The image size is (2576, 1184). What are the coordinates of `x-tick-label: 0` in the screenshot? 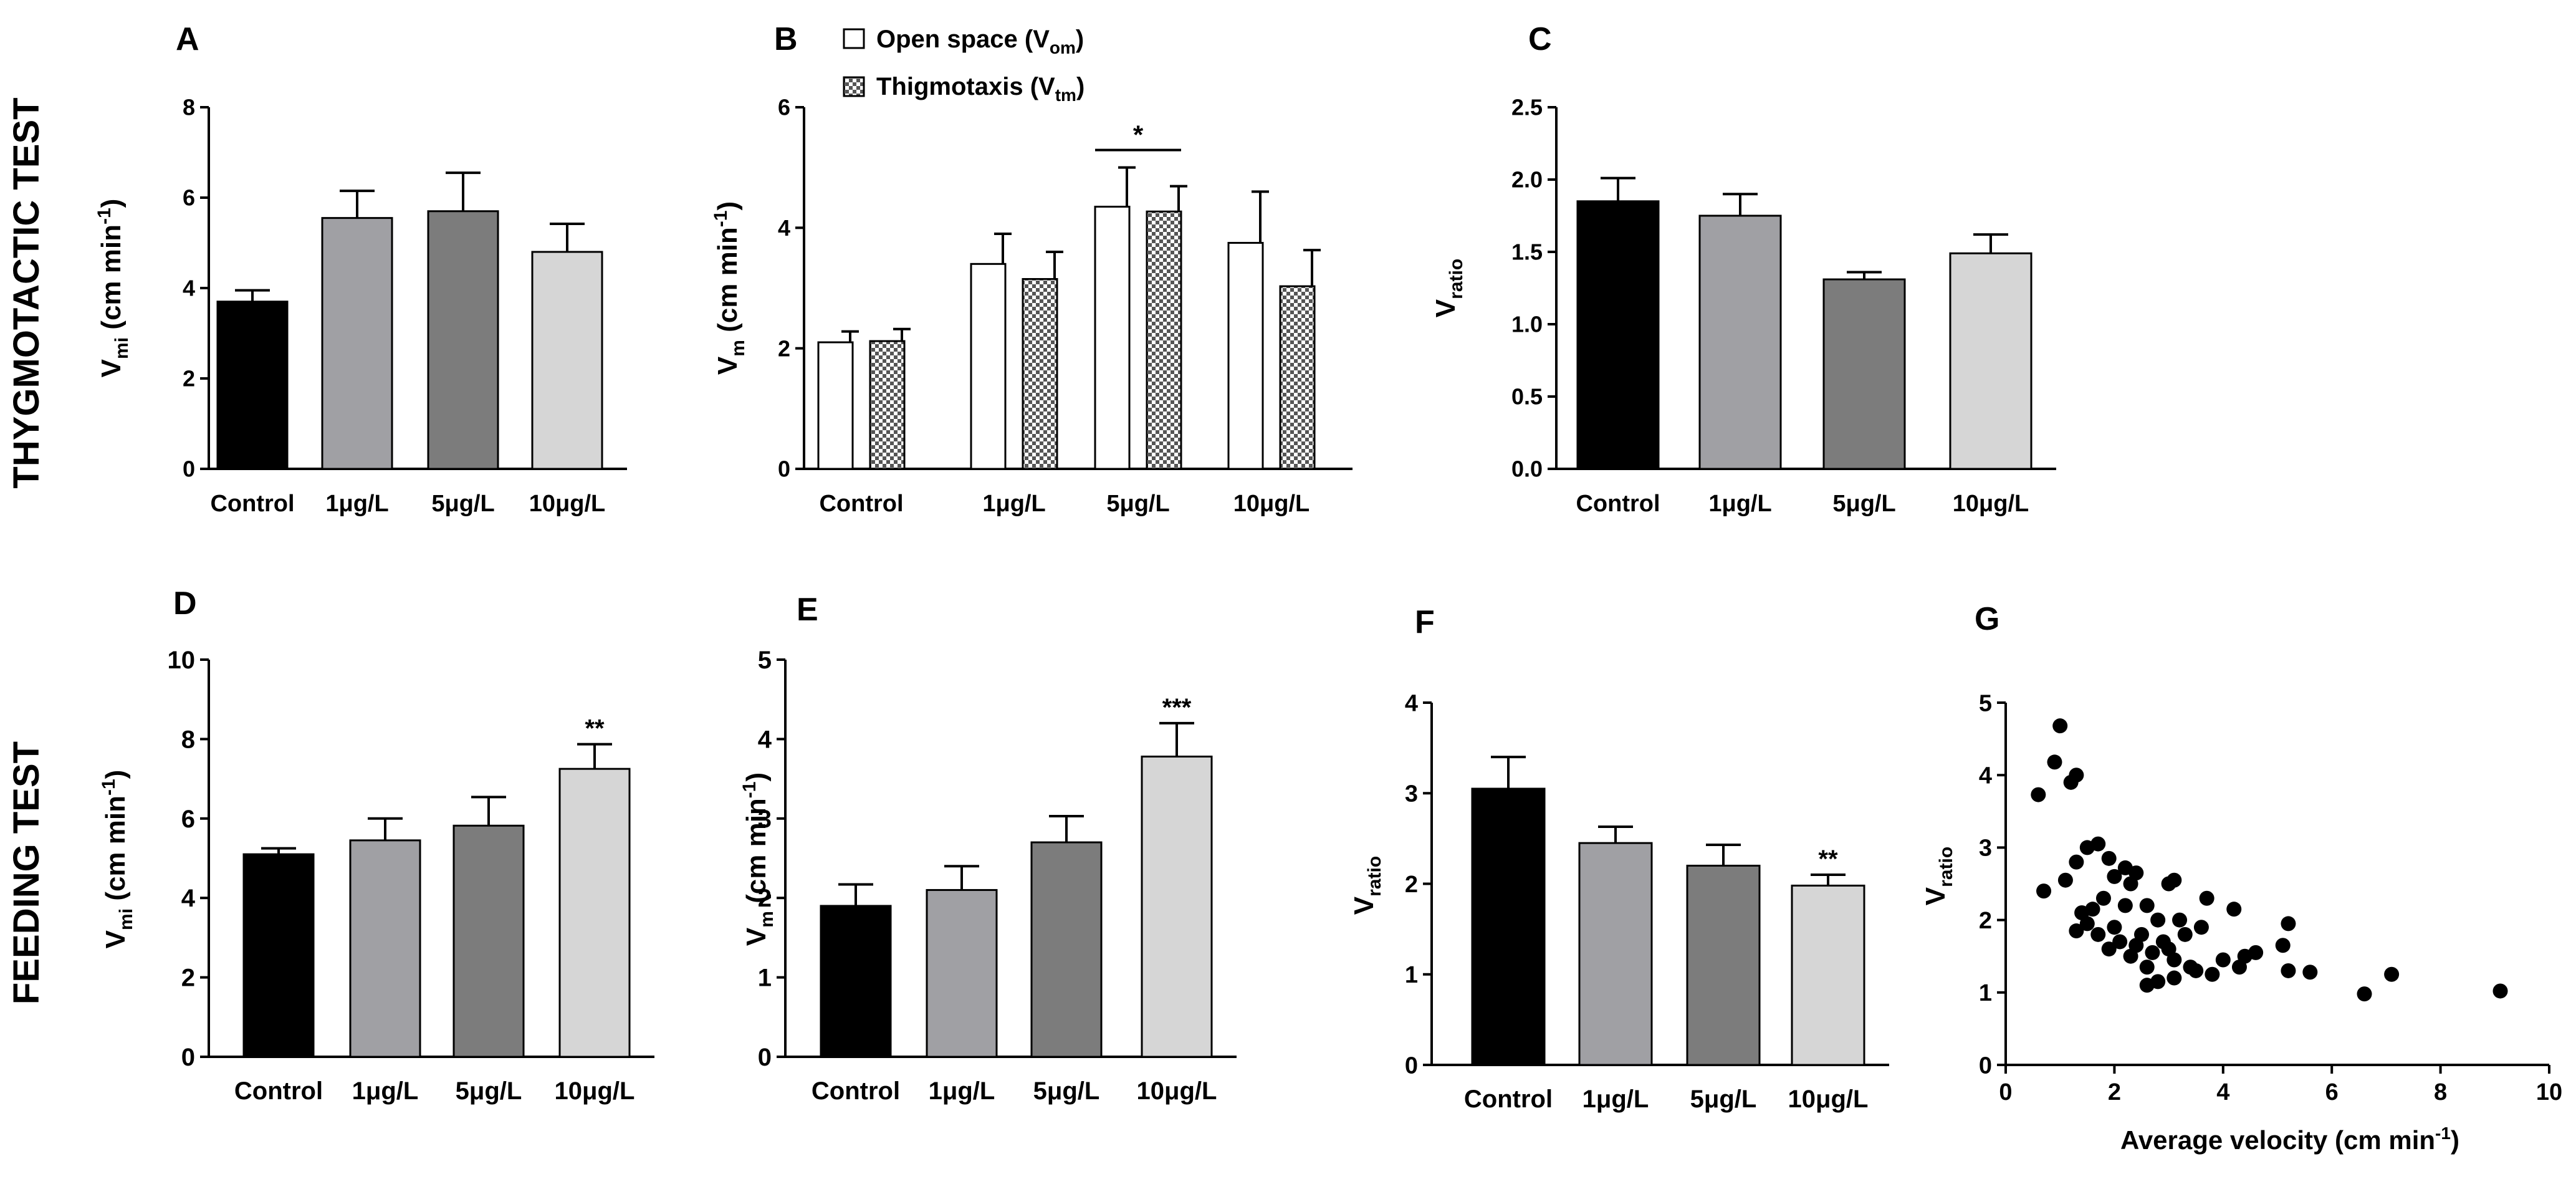 It's located at (2006, 1092).